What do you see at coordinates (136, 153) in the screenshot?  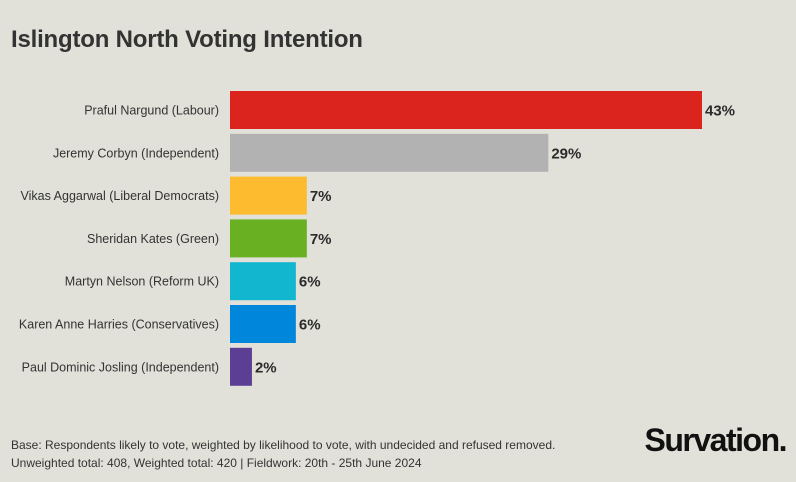 I see `category-label: Jeremy Corbyn (Independent)` at bounding box center [136, 153].